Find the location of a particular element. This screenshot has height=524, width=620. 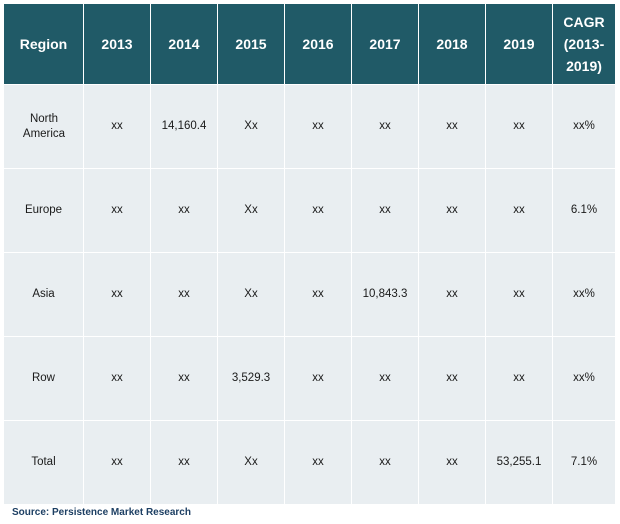

value-cell: 14,160.4 is located at coordinates (184, 126).